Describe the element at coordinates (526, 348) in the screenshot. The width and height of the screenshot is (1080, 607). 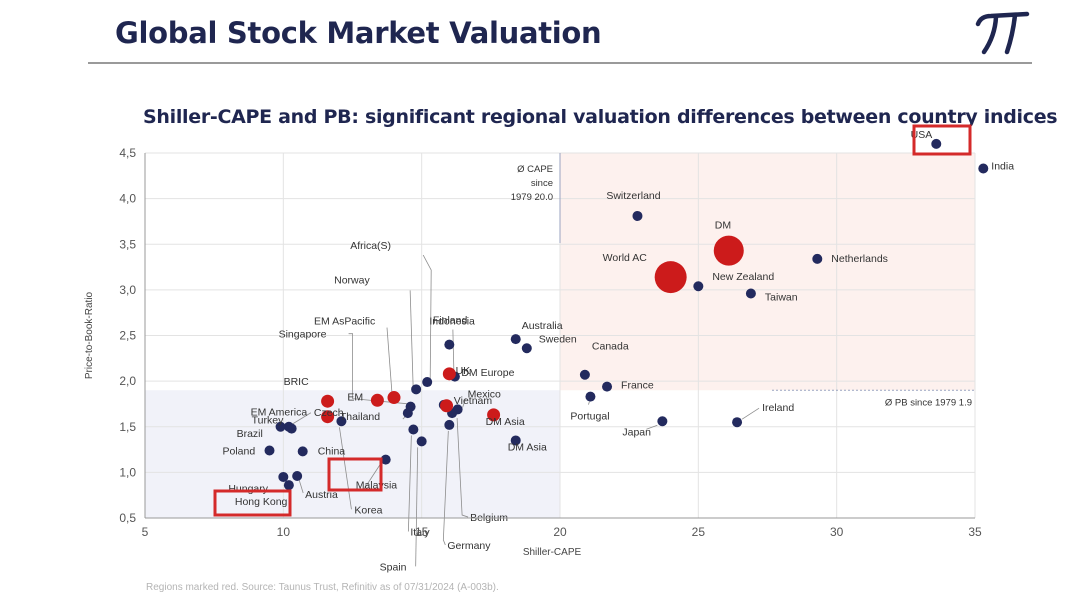
I see `point-sweden` at that location.